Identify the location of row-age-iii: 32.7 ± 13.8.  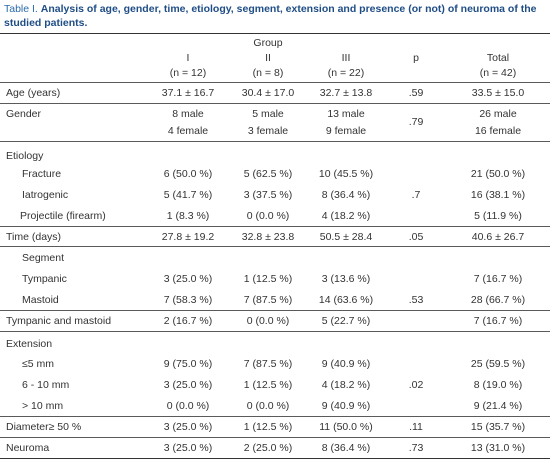
(346, 93).